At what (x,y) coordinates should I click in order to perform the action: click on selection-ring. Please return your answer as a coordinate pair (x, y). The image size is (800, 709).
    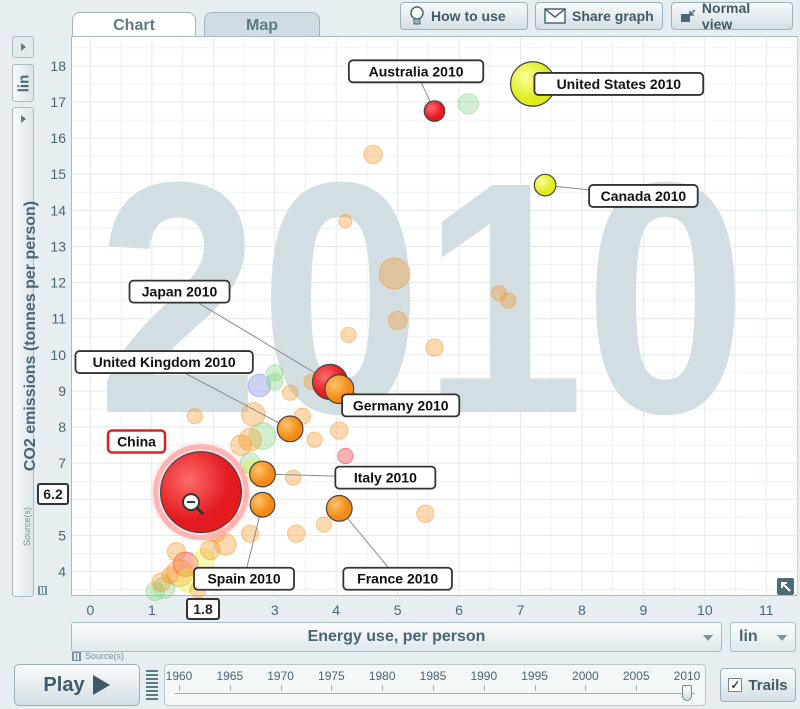
    Looking at the image, I should click on (201, 492).